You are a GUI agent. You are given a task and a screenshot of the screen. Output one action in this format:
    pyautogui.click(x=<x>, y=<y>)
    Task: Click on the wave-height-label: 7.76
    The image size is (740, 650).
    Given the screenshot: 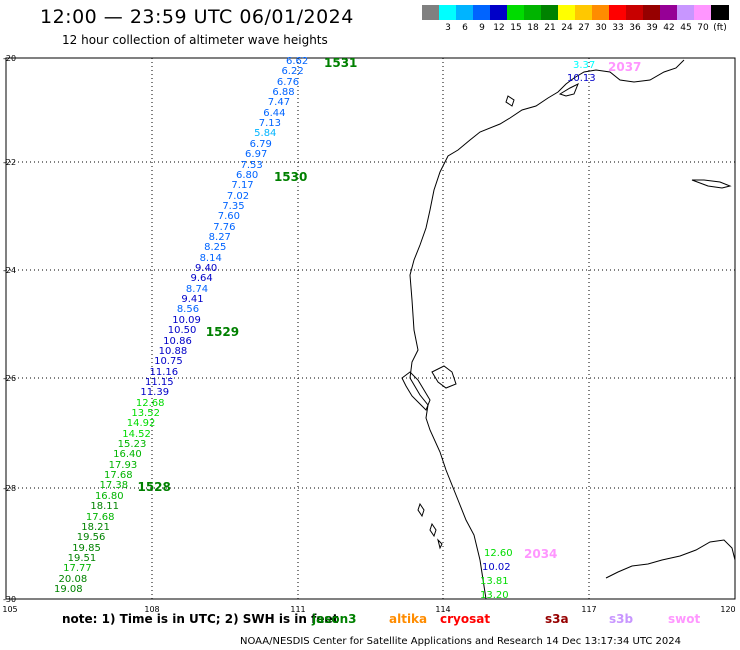 What is the action you would take?
    pyautogui.click(x=224, y=227)
    